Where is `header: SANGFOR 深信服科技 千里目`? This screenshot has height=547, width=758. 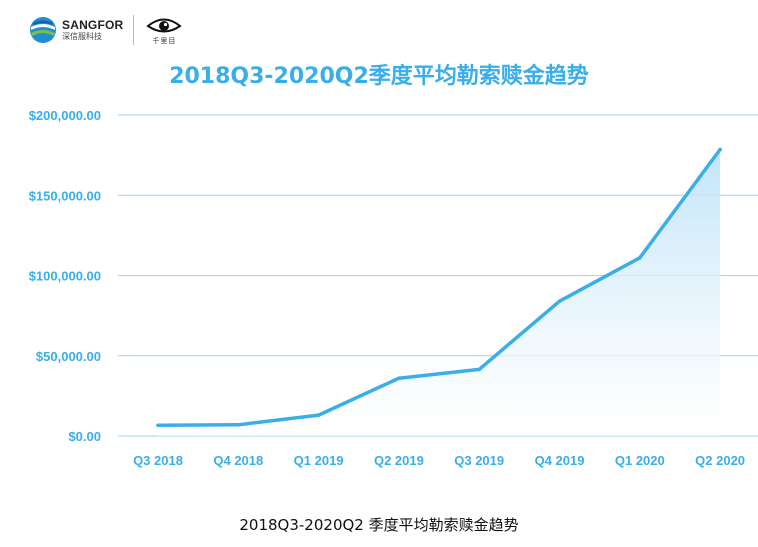 header: SANGFOR 深信服科技 千里目 is located at coordinates (105, 30).